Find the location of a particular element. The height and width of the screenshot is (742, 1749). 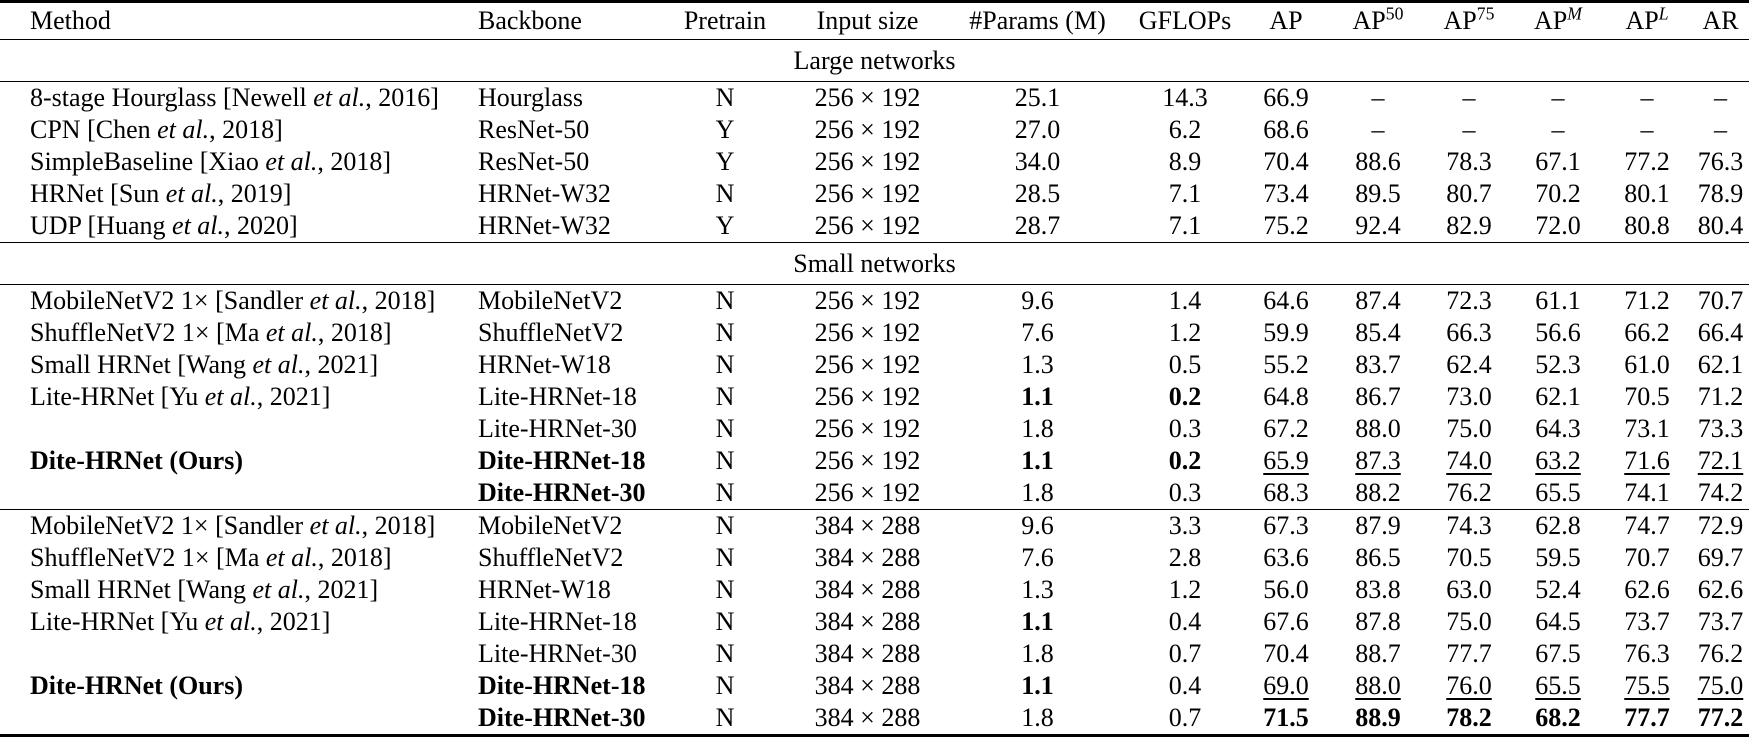

cell-ap50: 83.8 is located at coordinates (1378, 589).